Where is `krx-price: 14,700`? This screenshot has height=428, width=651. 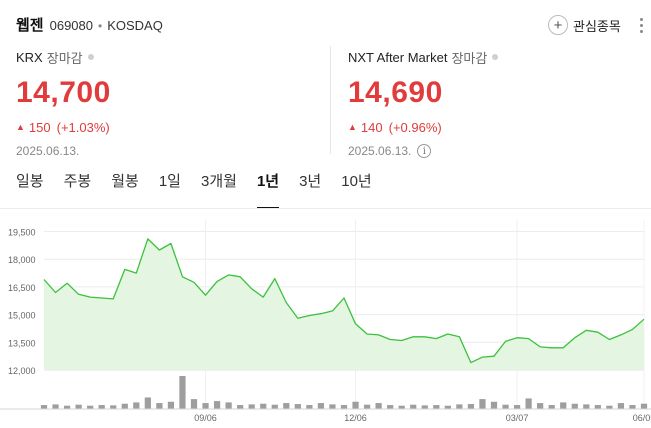 krx-price: 14,700 is located at coordinates (63, 92).